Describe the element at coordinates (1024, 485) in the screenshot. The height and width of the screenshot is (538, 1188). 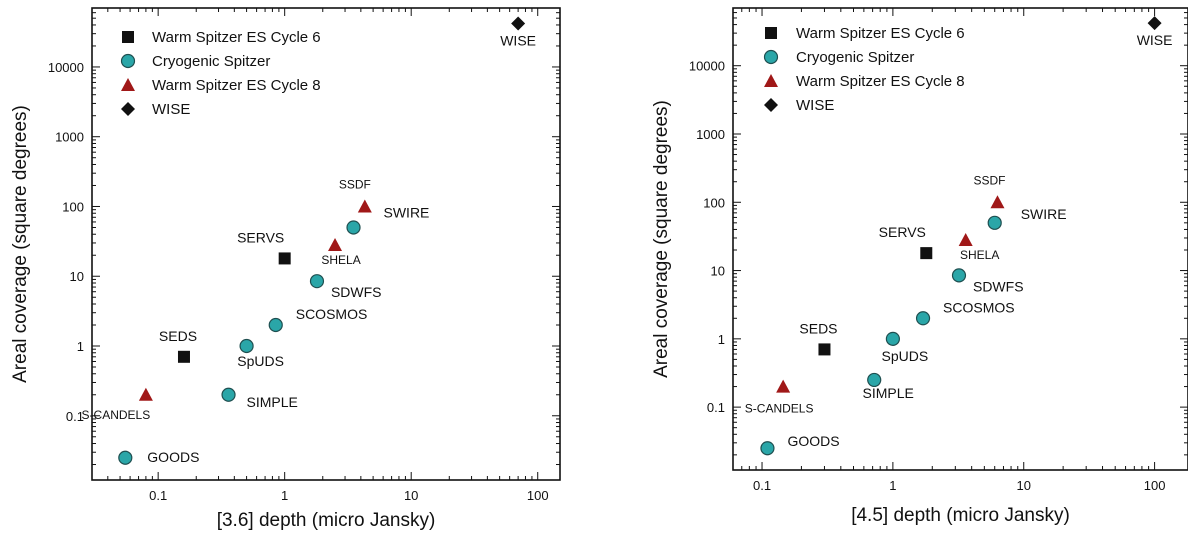
I see `x-tick-label: 10` at that location.